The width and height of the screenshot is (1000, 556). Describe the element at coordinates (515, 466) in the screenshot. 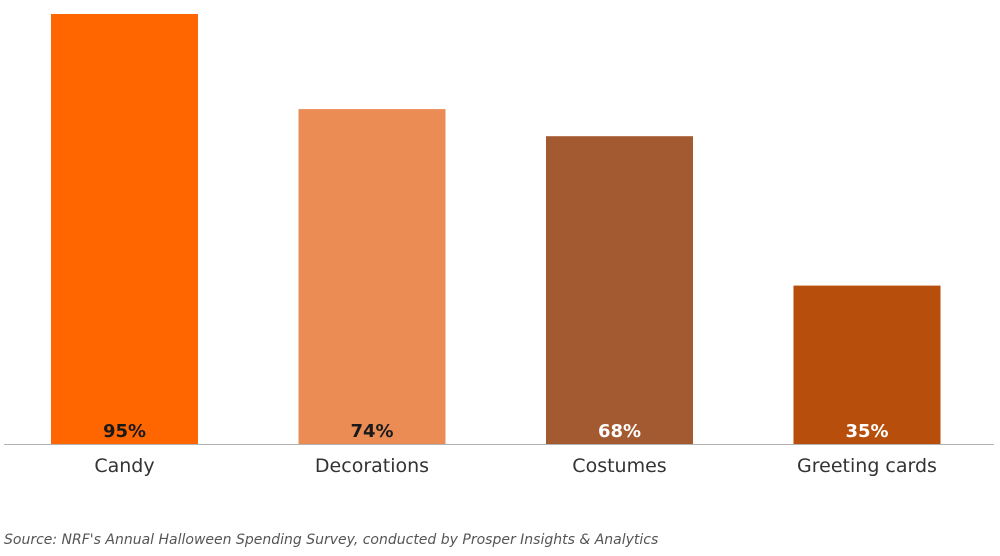

I see `category-labels-group: Candy Decorations Costumes Greeting cards` at that location.